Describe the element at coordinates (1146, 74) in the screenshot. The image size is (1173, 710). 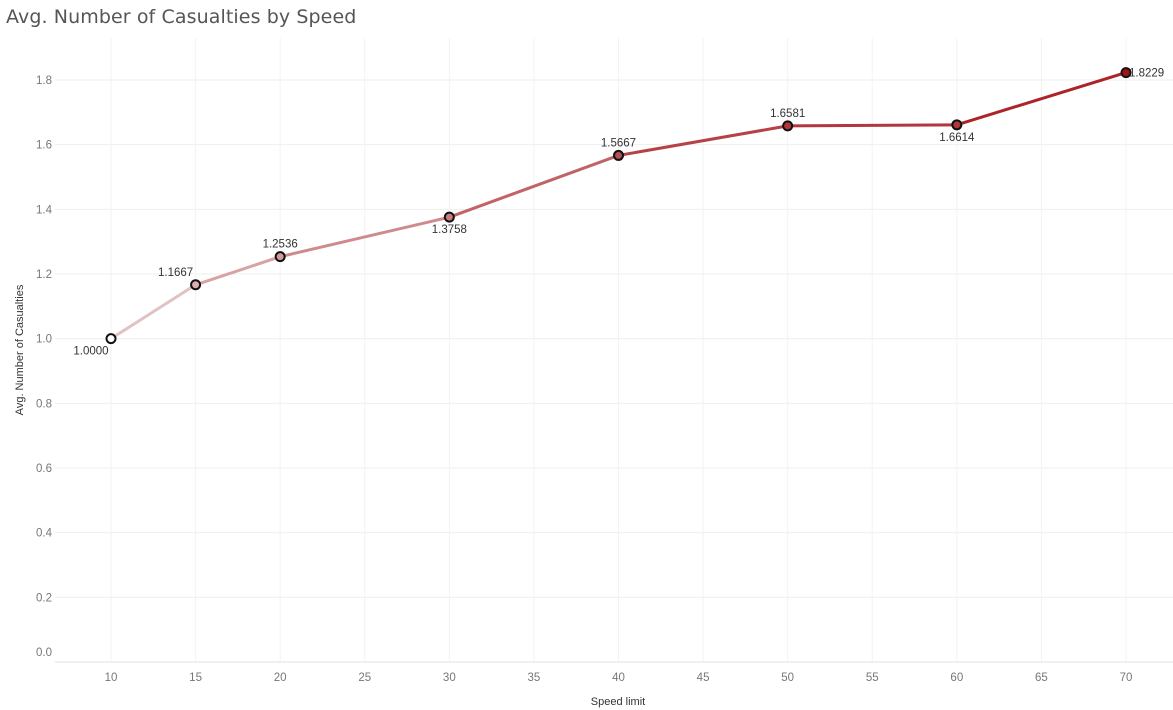
I see `data-label: 1.8229` at that location.